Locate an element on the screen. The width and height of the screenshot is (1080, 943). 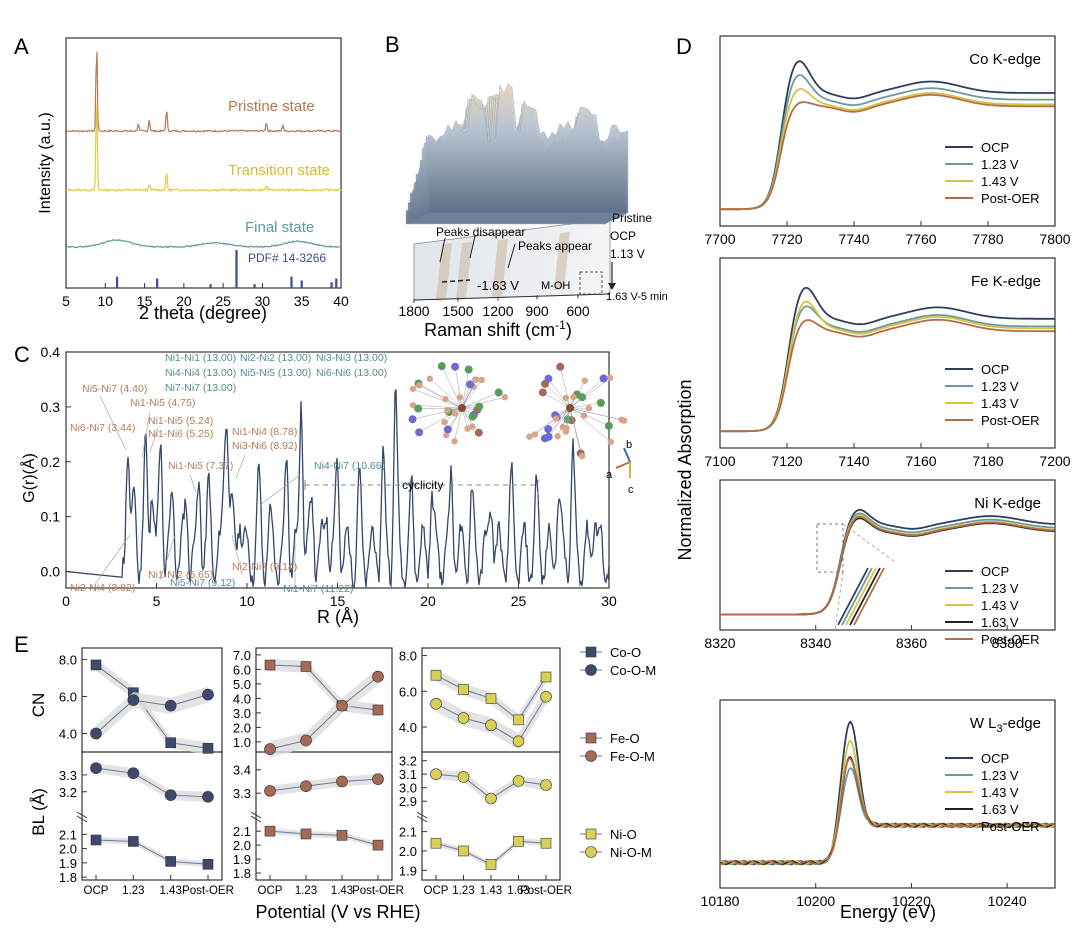
raman-xtick-label: 1500 is located at coordinates (457, 311).